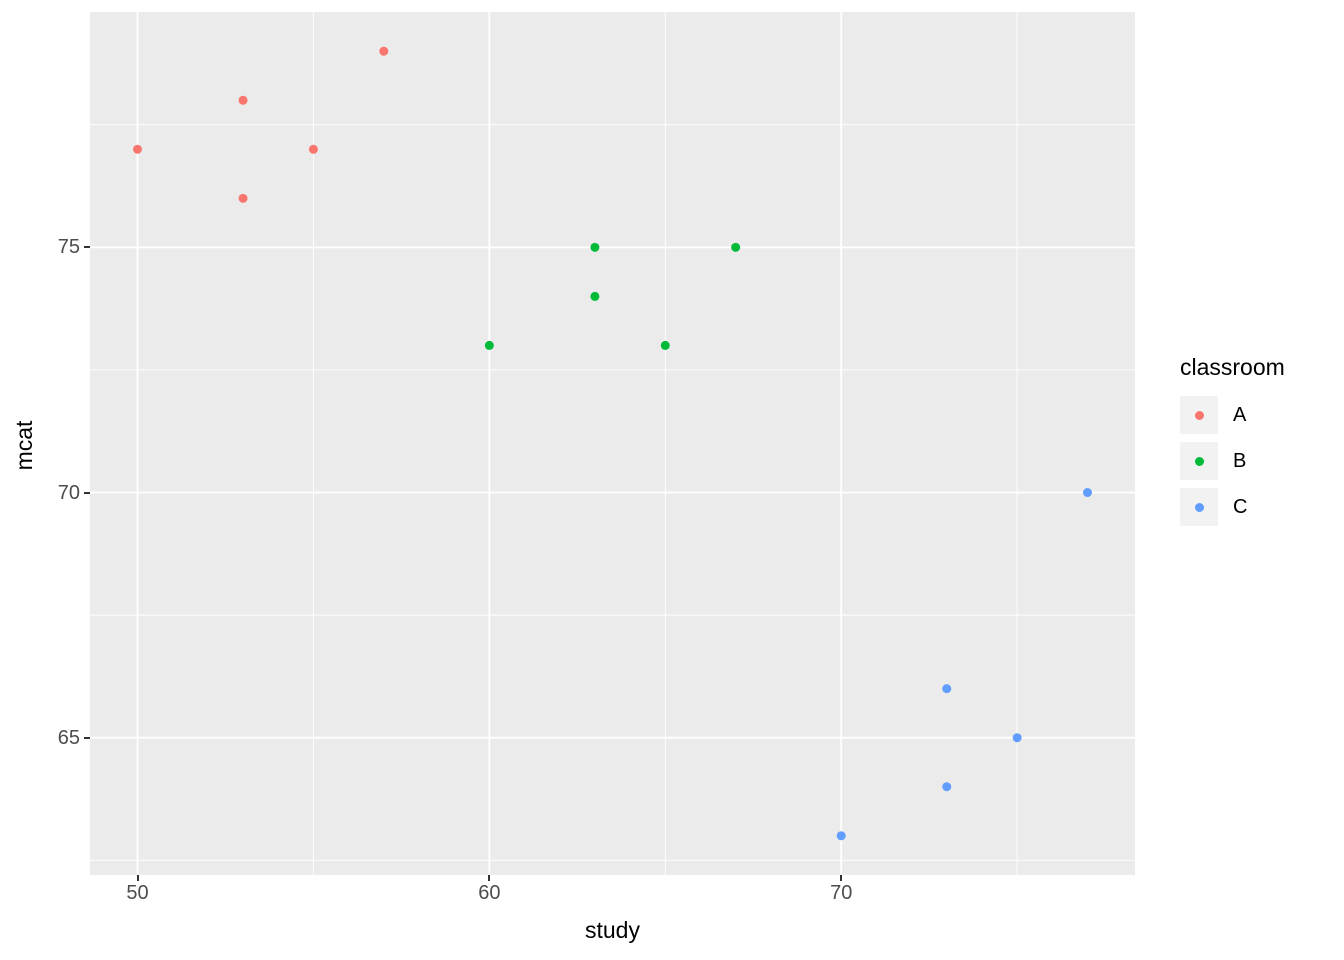 The width and height of the screenshot is (1344, 960). What do you see at coordinates (1232, 415) in the screenshot?
I see `legend-item-A: A` at bounding box center [1232, 415].